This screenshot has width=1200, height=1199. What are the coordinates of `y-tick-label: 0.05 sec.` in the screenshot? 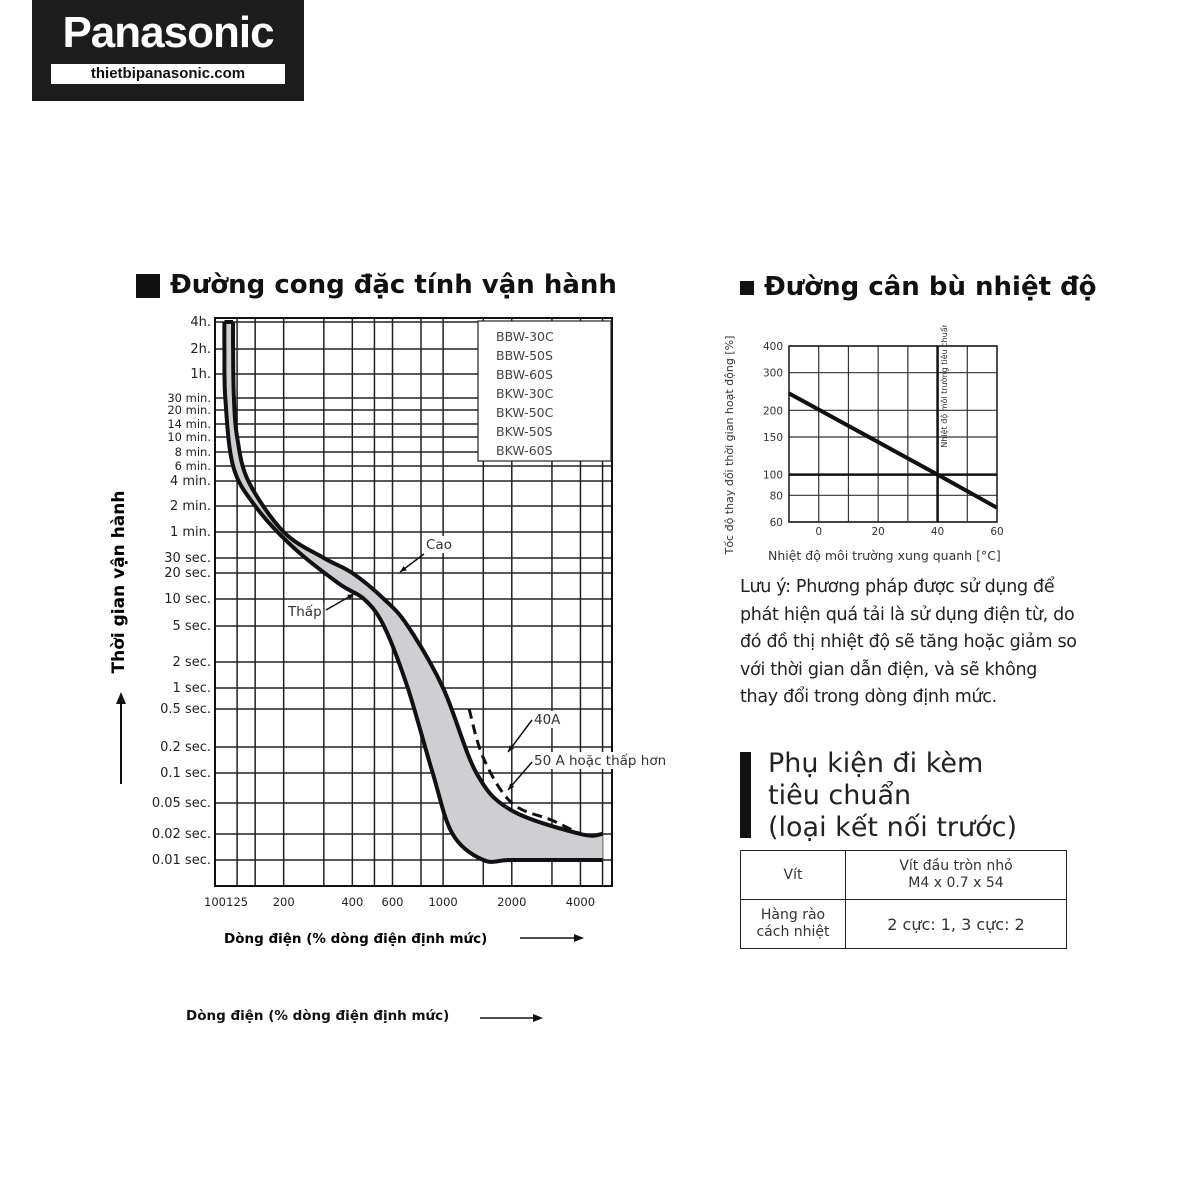 It's located at (181, 803).